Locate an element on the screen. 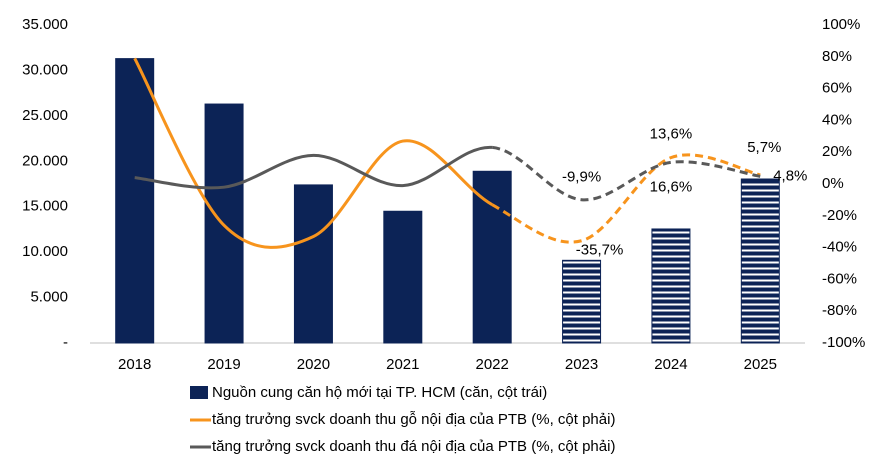 This screenshot has height=470, width=891. y-tick-label: - is located at coordinates (65, 342).